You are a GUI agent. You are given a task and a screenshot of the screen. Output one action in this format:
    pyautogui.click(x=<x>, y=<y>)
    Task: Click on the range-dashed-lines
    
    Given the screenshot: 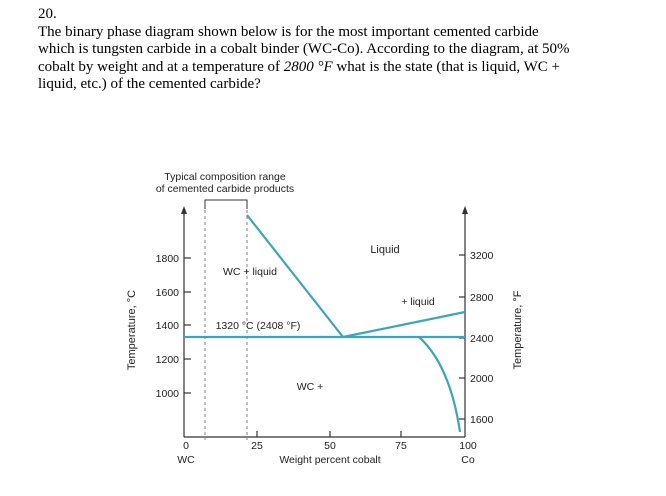 What is the action you would take?
    pyautogui.click(x=226, y=325)
    